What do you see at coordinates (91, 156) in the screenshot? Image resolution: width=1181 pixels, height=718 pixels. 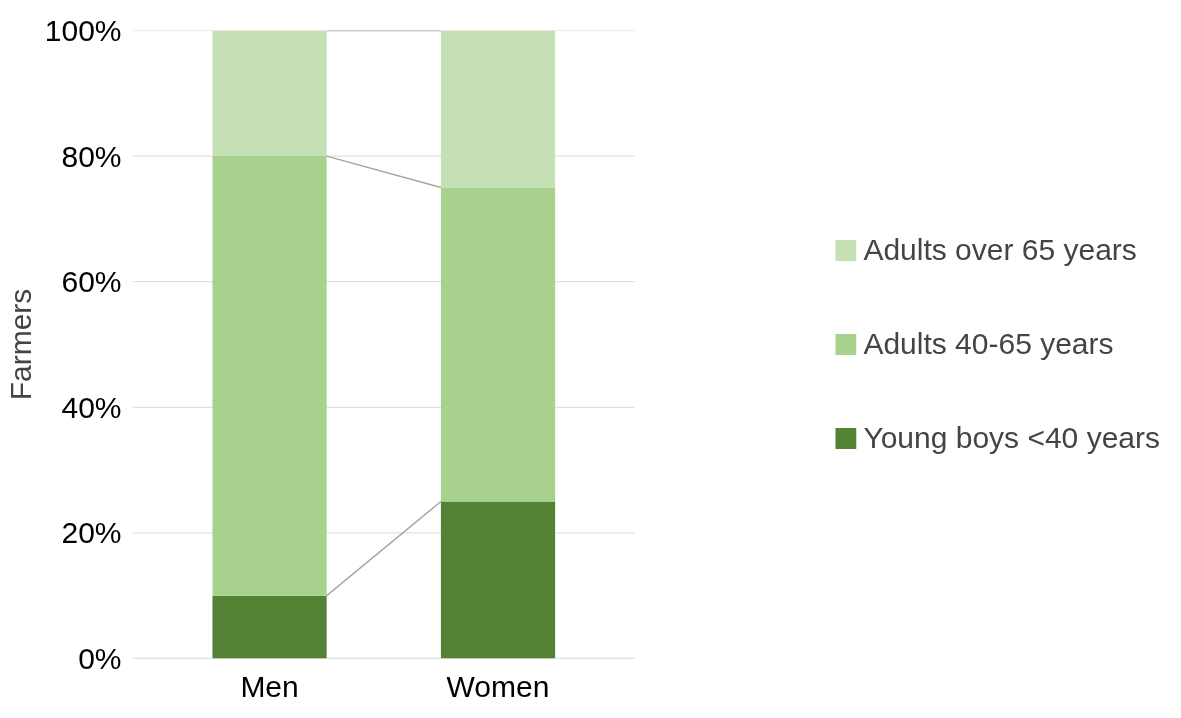 I see `y-tick-label: 80%` at bounding box center [91, 156].